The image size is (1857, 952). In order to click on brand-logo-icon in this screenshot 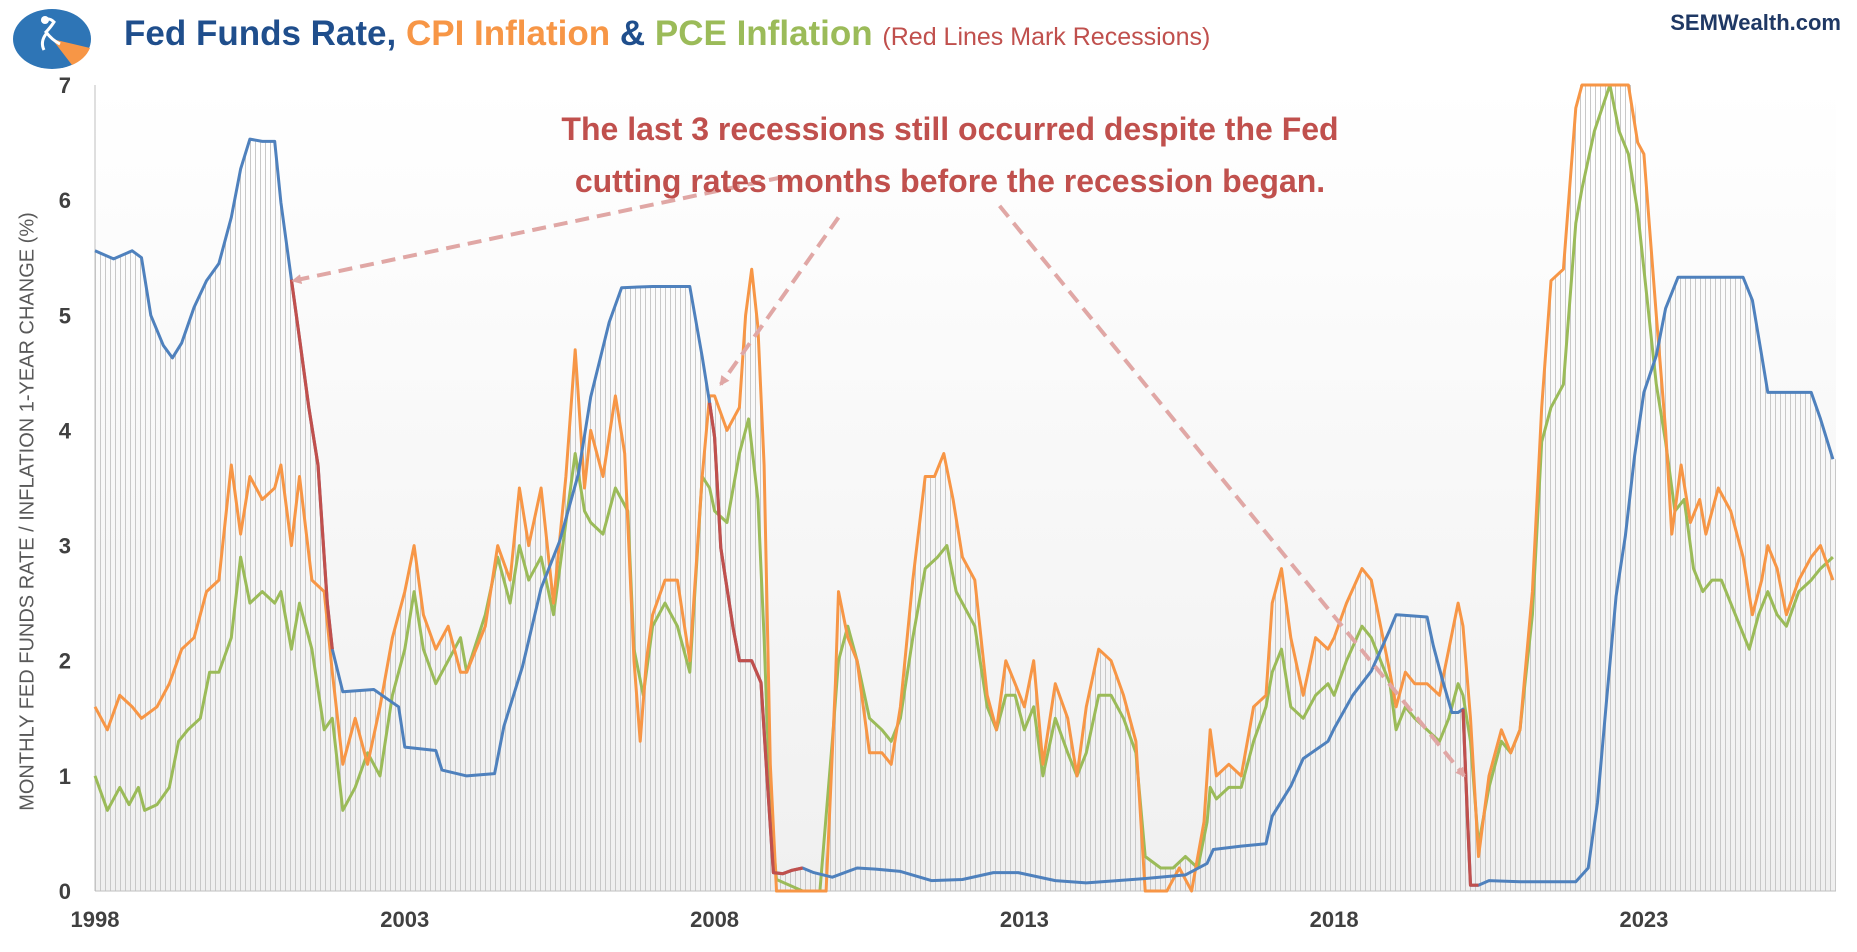, I will do `click(52, 39)`.